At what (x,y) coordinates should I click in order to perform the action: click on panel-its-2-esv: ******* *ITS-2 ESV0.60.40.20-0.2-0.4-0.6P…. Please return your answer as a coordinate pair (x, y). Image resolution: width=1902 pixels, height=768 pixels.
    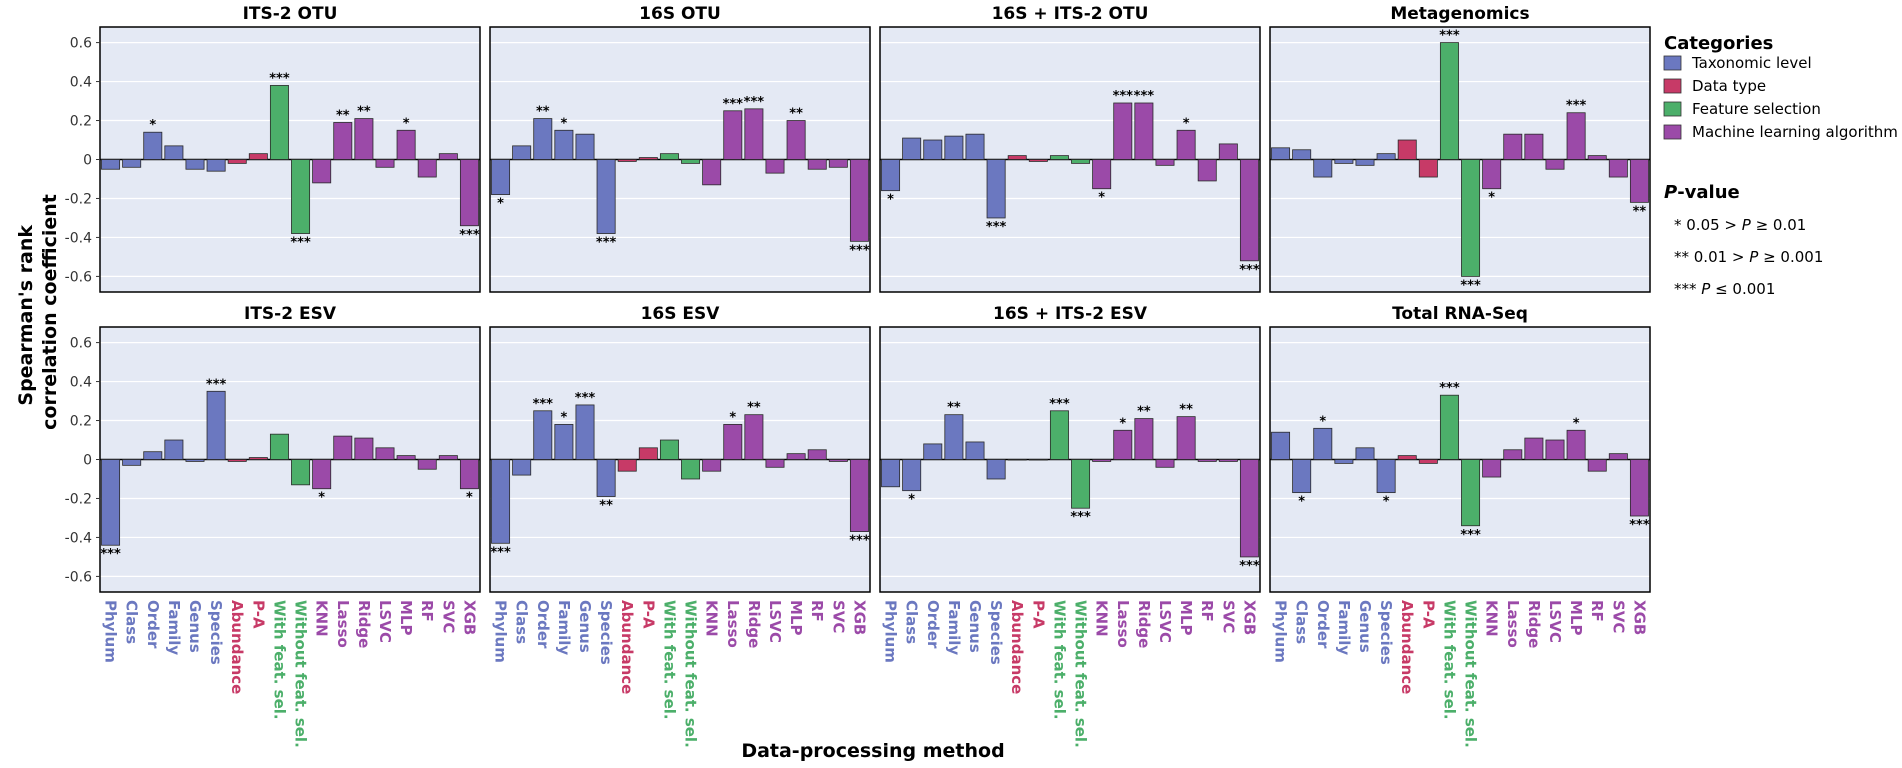
    Looking at the image, I should click on (273, 526).